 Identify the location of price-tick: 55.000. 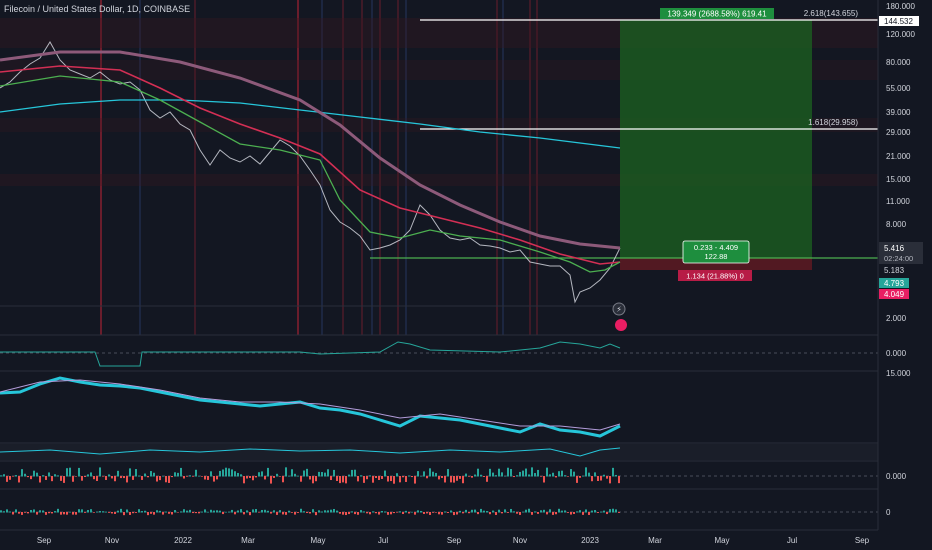
(898, 88).